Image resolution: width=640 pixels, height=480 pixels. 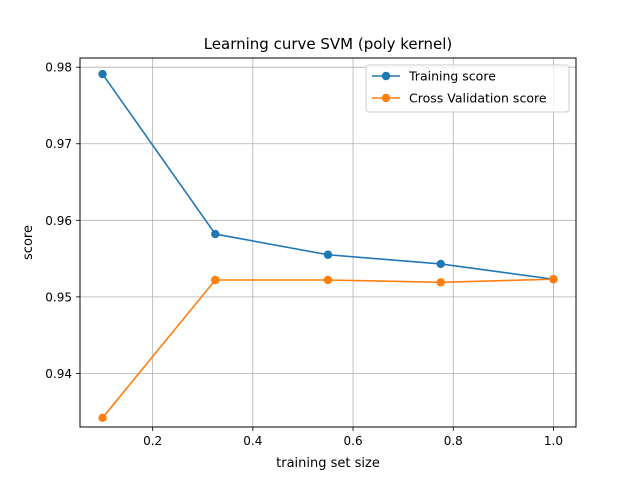 What do you see at coordinates (58, 221) in the screenshot?
I see `y-tick-label: 0.96` at bounding box center [58, 221].